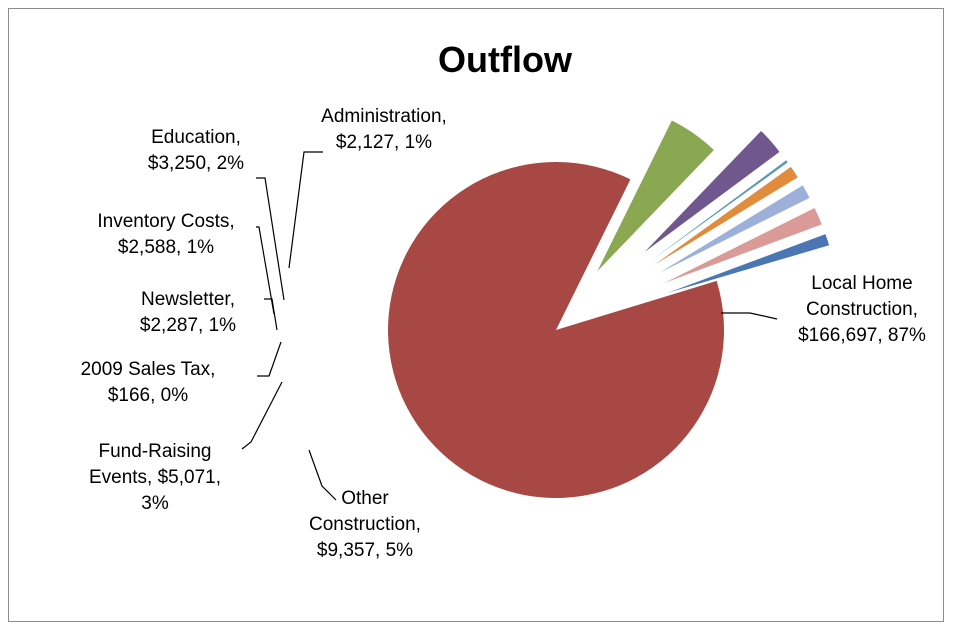 This screenshot has width=954, height=628. I want to click on data-label-2009-sales-tax: 2009 Sales Tax, $166, 0%, so click(148, 382).